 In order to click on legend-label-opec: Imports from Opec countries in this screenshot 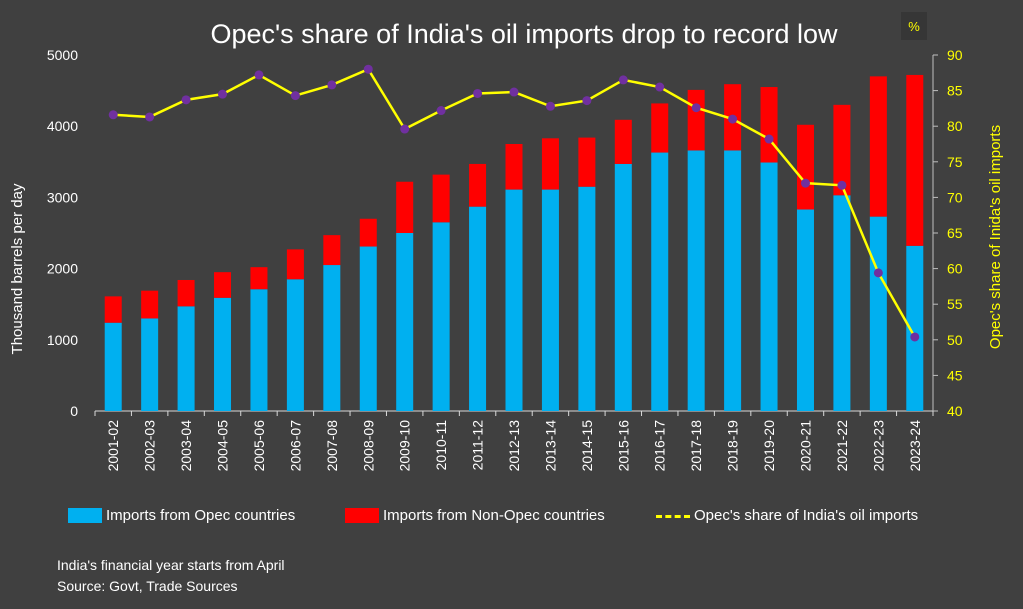, I will do `click(201, 515)`.